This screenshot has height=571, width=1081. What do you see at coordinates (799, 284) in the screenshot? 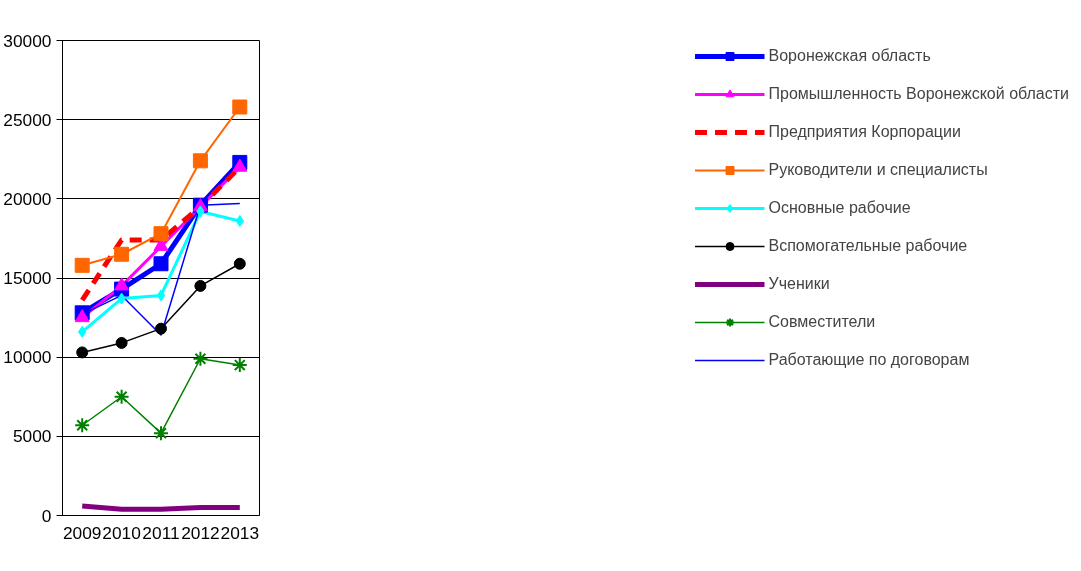
I see `legend-label: Ученики` at bounding box center [799, 284].